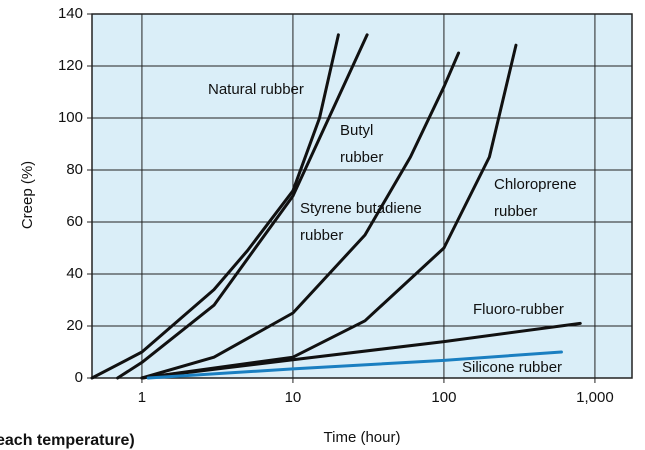  Describe the element at coordinates (74, 325) in the screenshot. I see `y-tick-label: 20` at that location.